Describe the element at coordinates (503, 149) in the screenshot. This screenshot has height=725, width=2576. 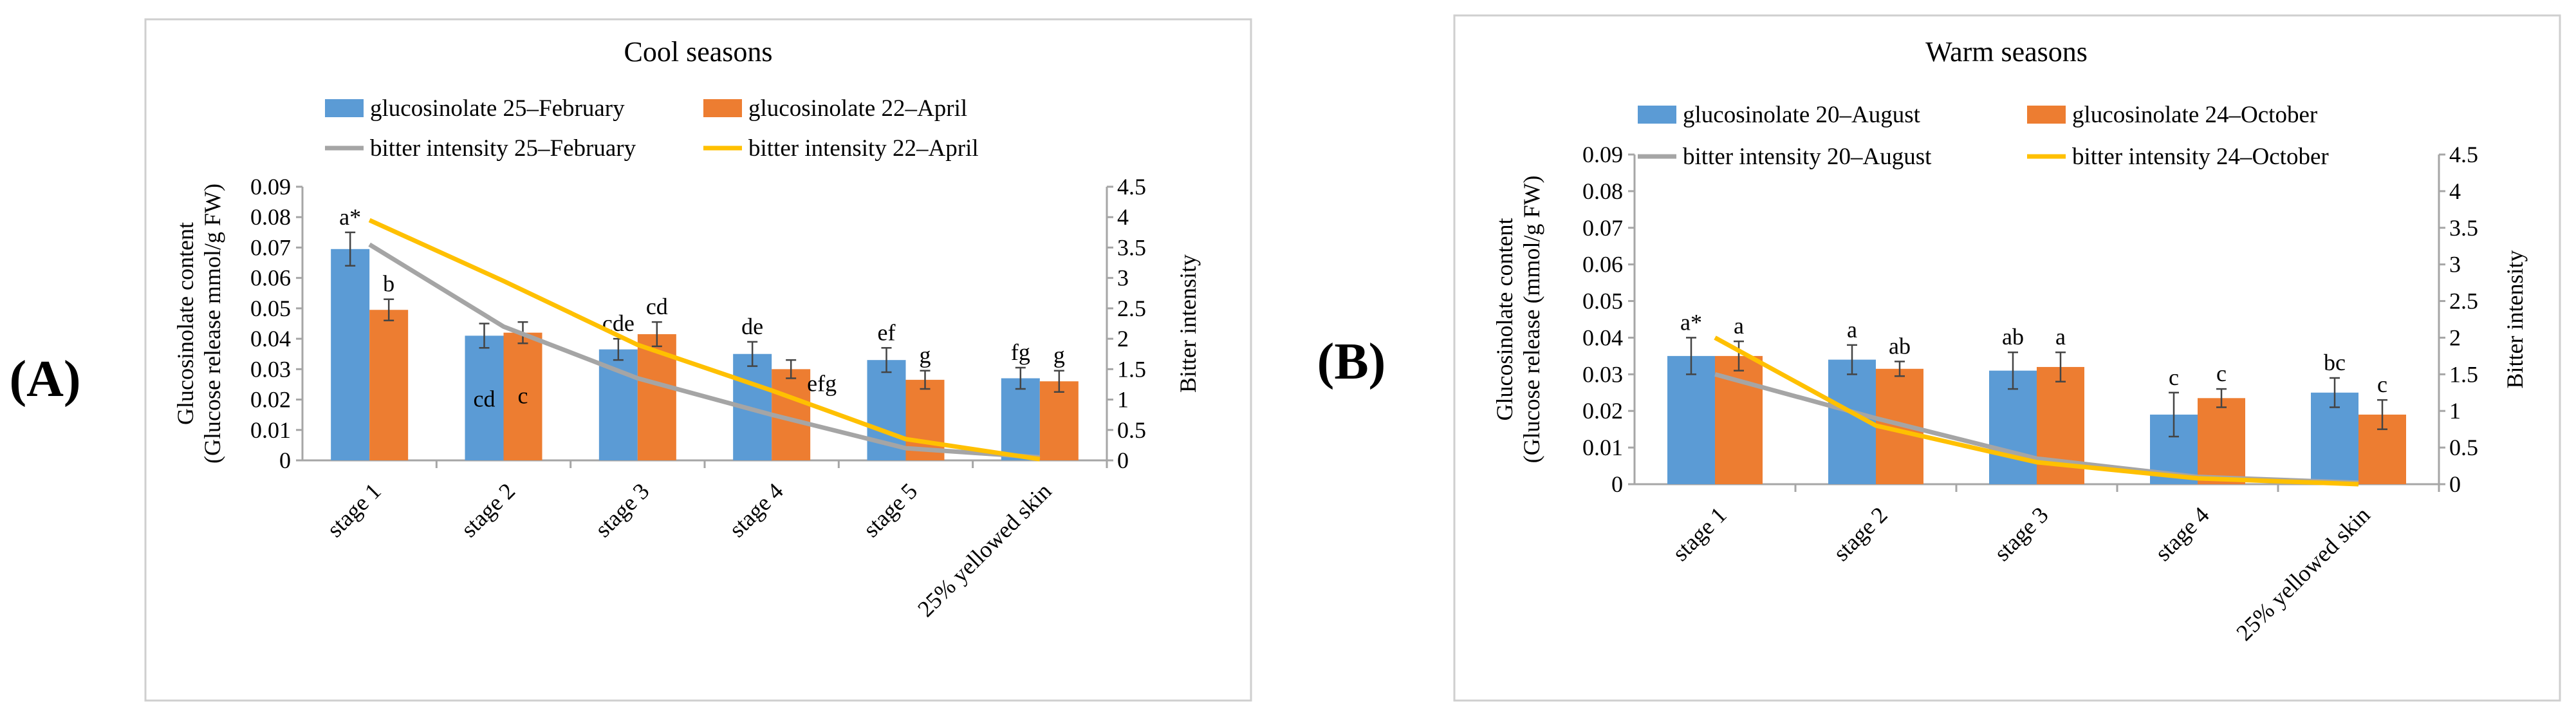
I see `legend-label: bitter intensity 25–February` at that location.